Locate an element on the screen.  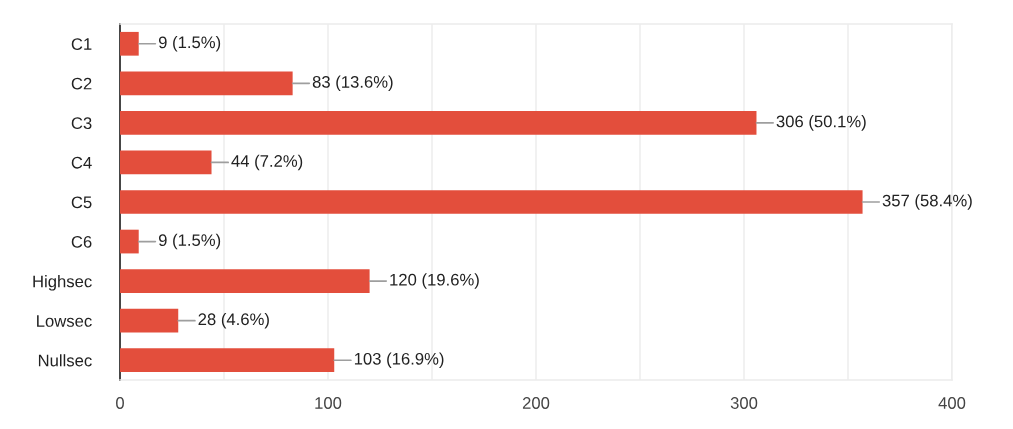
y-tick-label: Highsec is located at coordinates (62, 283).